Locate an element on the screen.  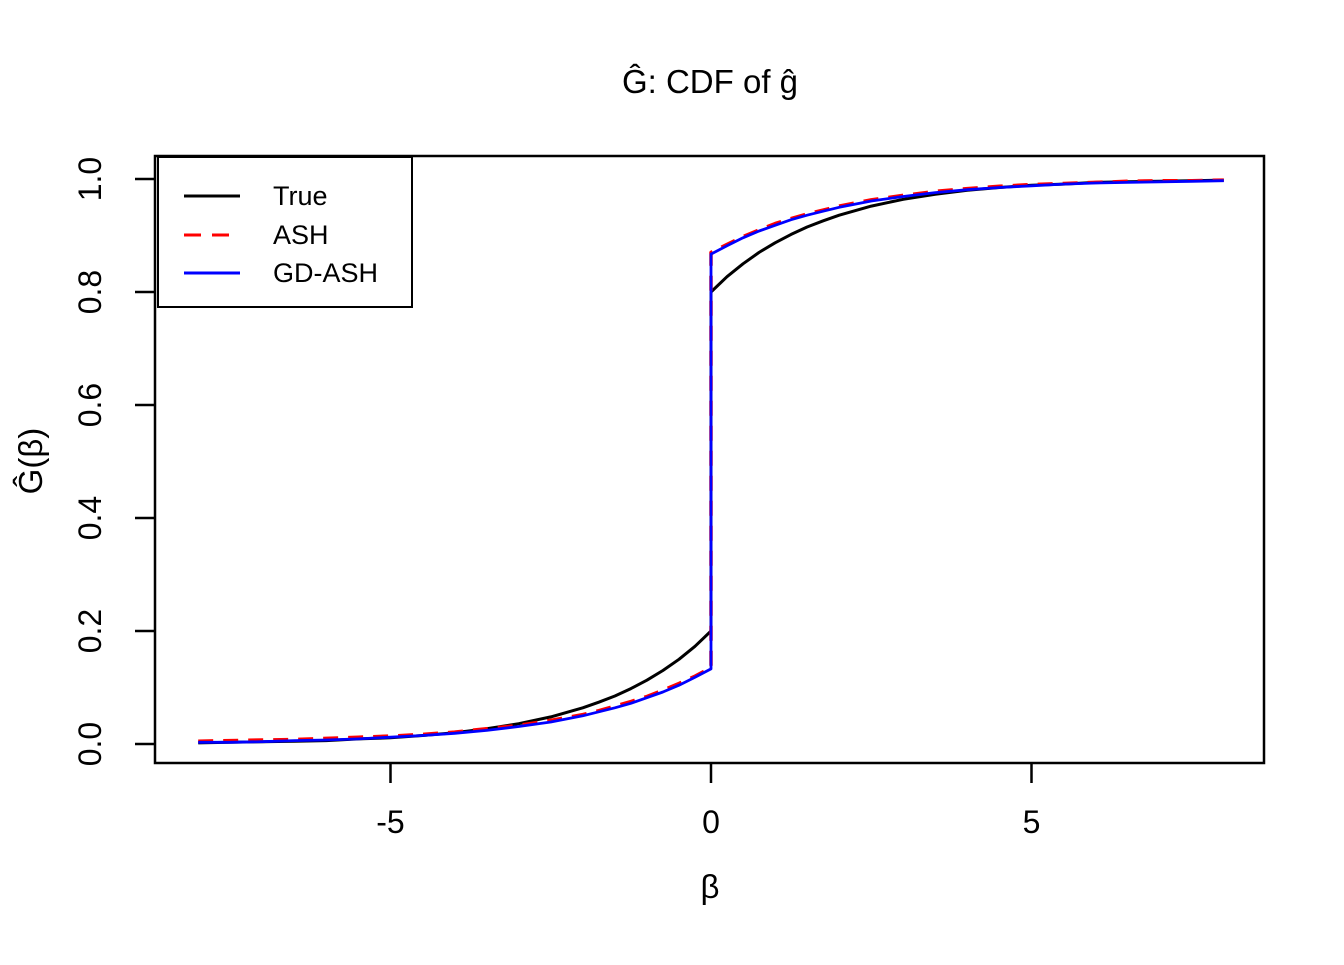
x-tick-label-5: 5 is located at coordinates (1032, 822).